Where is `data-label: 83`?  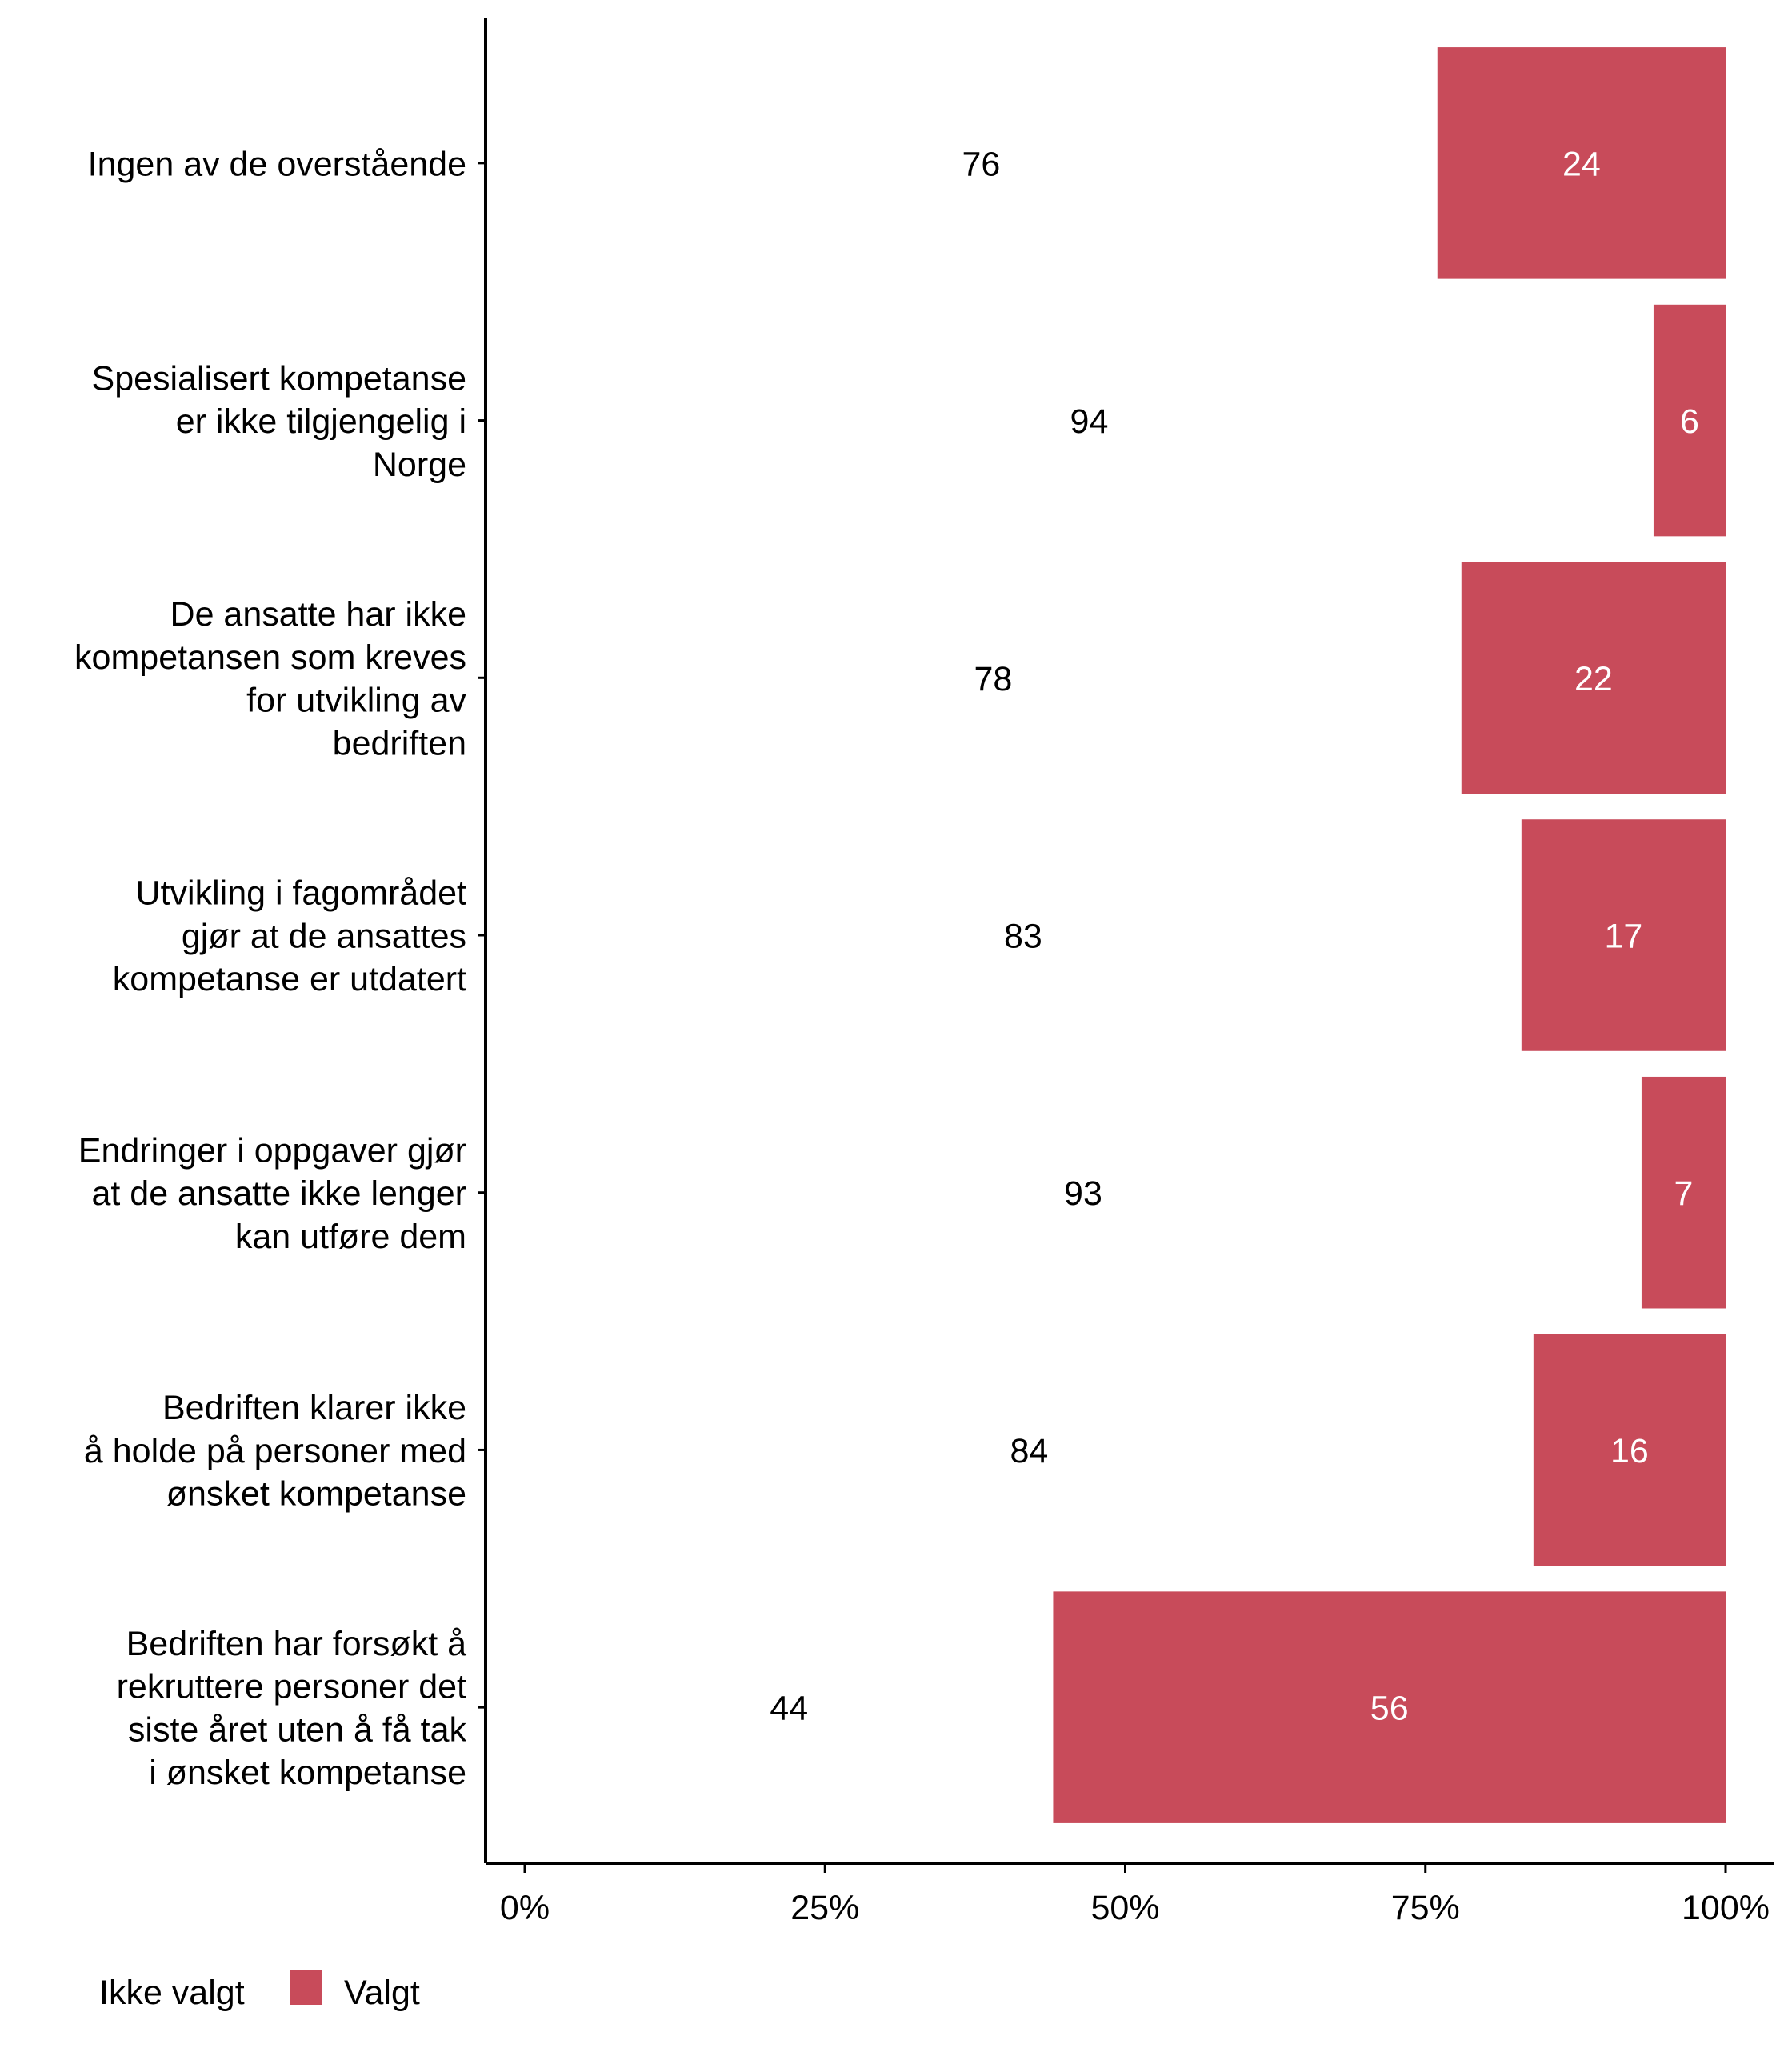 data-label: 83 is located at coordinates (1023, 936).